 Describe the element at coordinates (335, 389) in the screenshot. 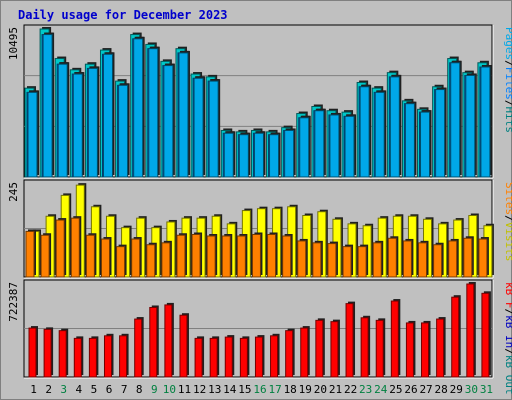

I see `x-tick-label: 21` at that location.